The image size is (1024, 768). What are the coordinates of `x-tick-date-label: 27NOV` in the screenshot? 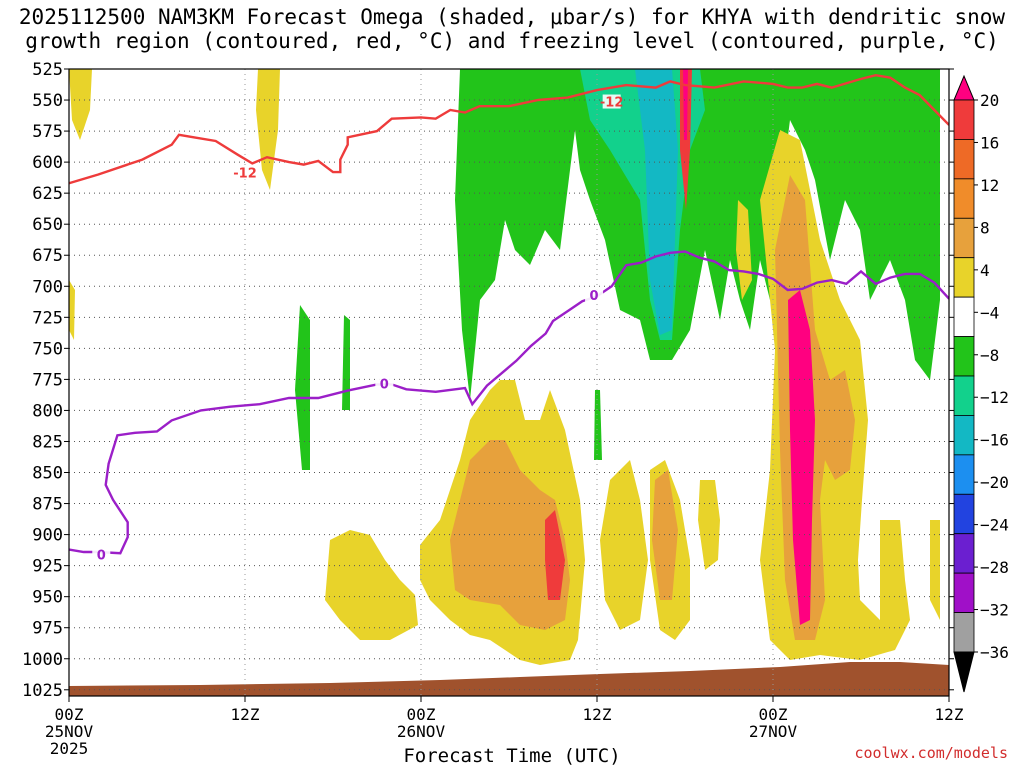 It's located at (773, 731).